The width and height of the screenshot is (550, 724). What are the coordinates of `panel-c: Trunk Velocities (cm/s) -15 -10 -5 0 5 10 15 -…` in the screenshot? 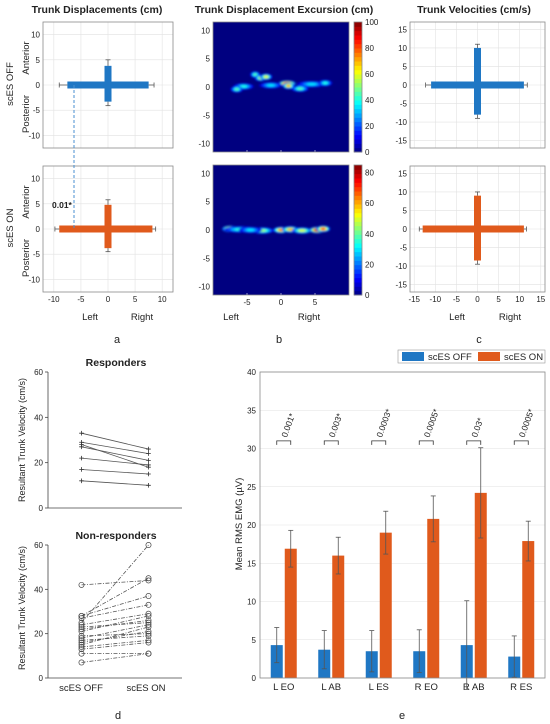 It's located at (470, 175).